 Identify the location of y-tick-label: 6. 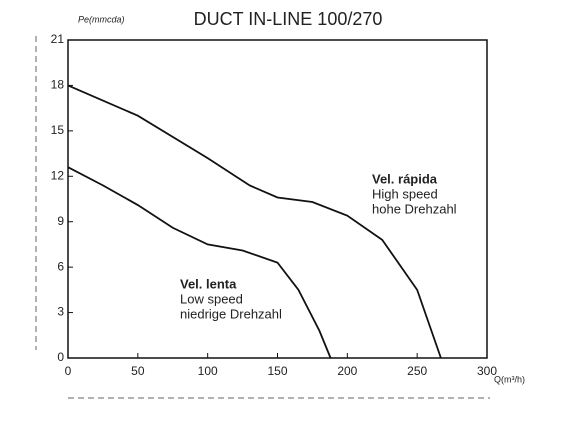
(60, 266).